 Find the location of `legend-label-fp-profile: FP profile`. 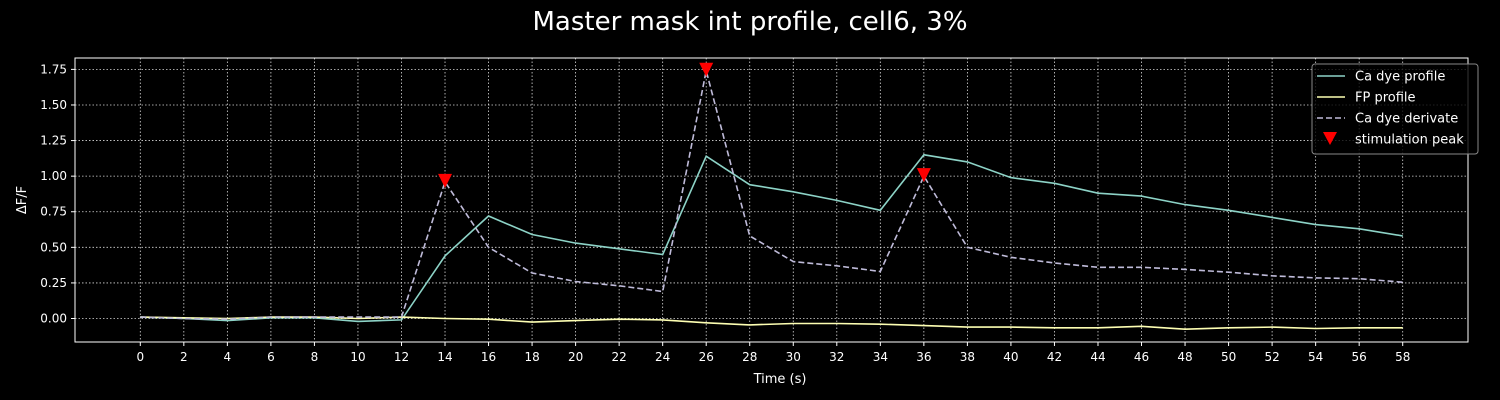

legend-label-fp-profile: FP profile is located at coordinates (1385, 98).